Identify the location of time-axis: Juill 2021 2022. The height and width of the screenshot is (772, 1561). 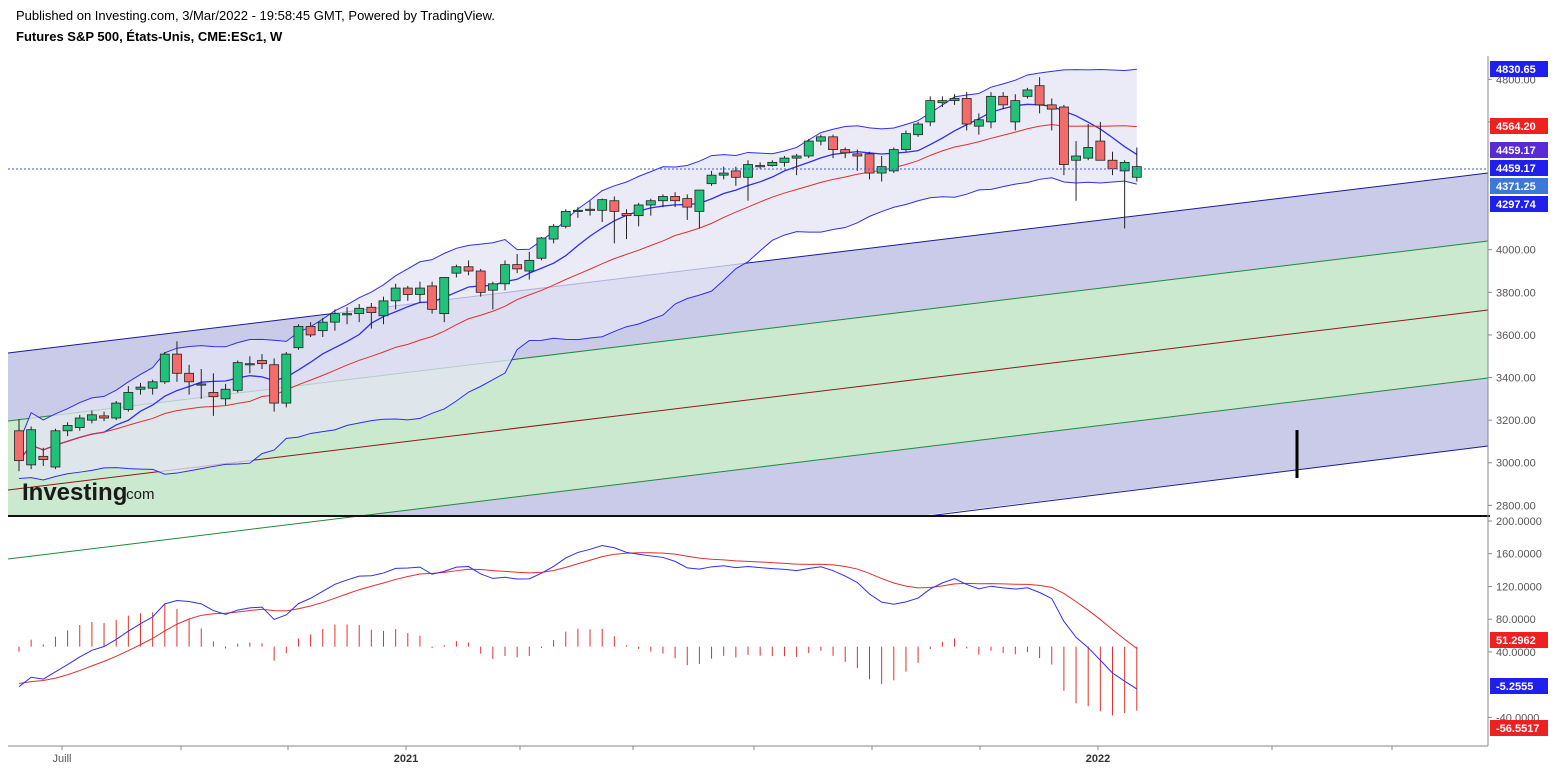
(723, 755).